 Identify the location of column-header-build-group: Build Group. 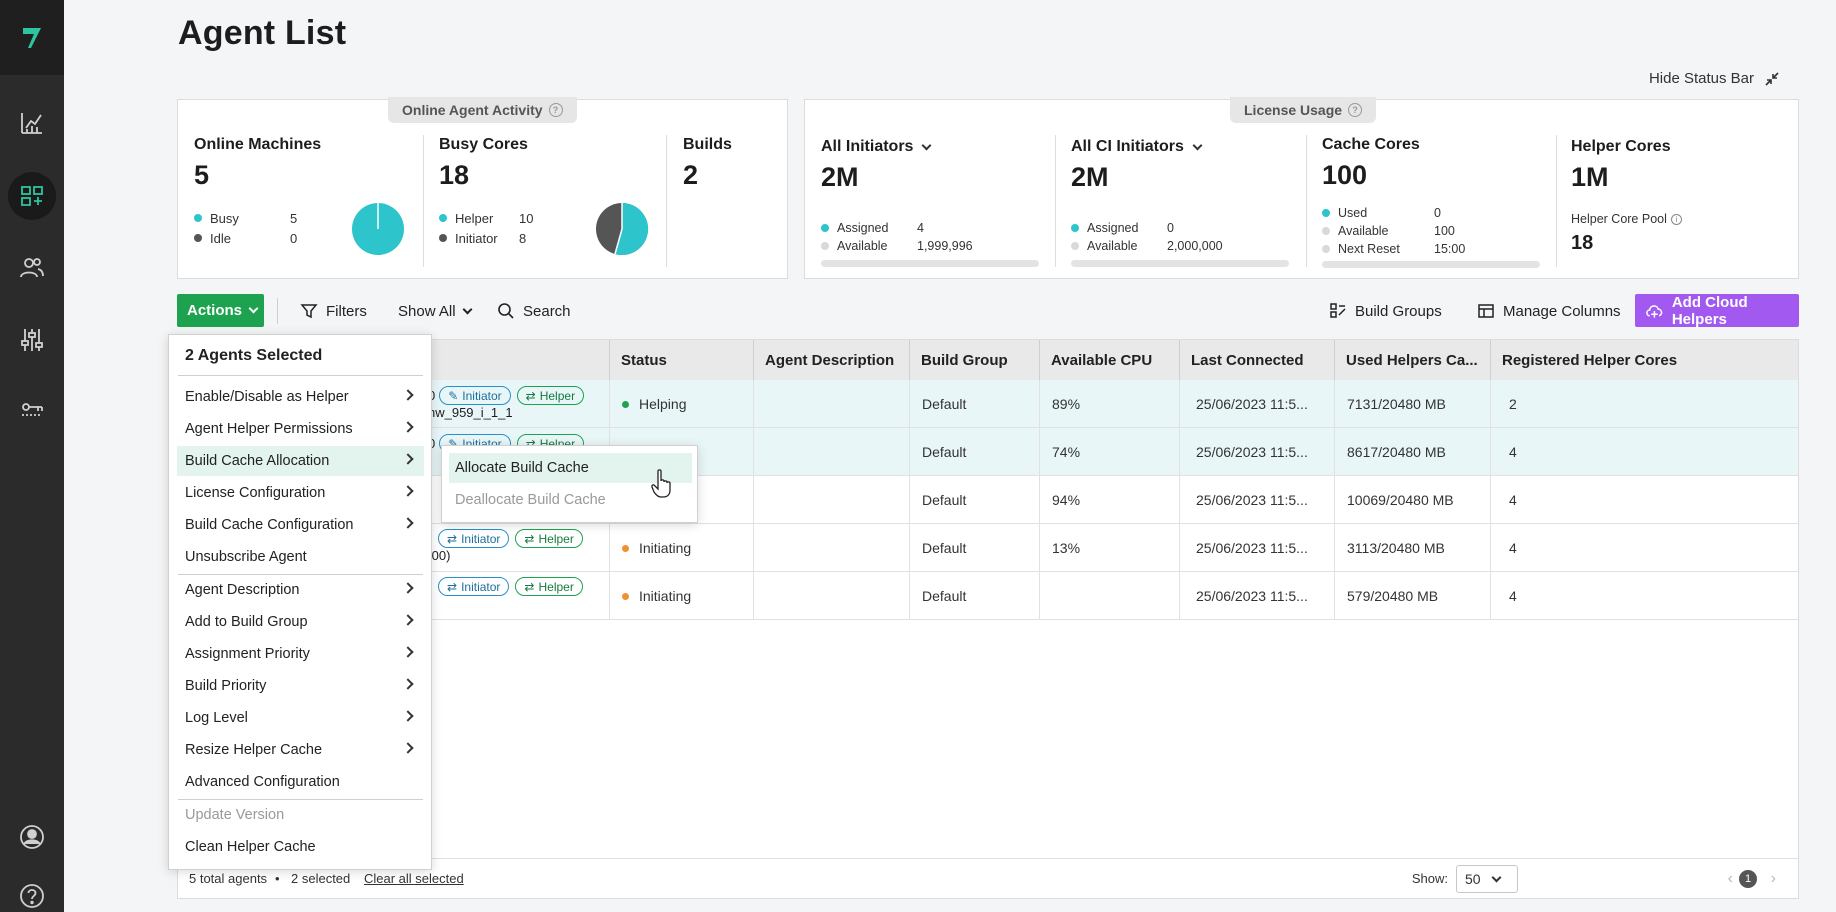
(974, 360).